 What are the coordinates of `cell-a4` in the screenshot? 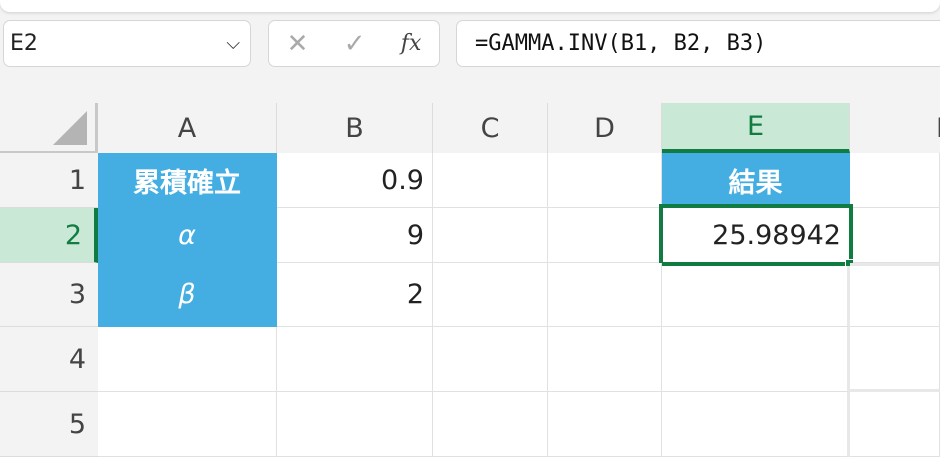 It's located at (187, 359).